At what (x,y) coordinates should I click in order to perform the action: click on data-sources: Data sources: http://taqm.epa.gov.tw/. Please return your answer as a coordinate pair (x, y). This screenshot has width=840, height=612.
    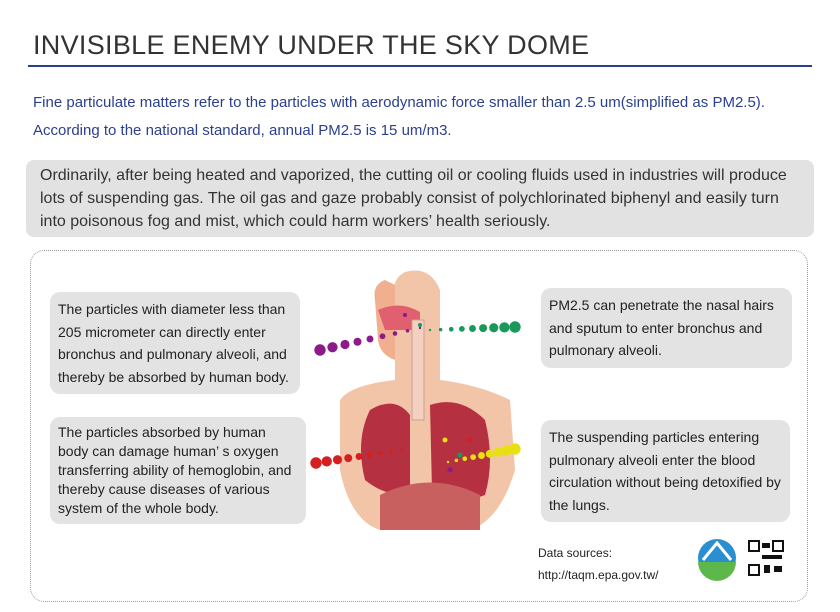
    Looking at the image, I should click on (598, 564).